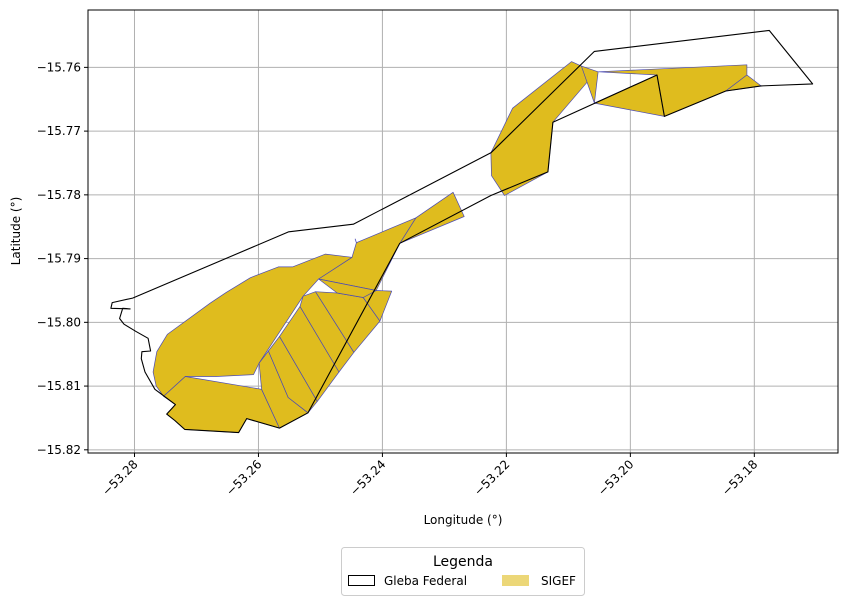 The height and width of the screenshot is (608, 847). What do you see at coordinates (463, 571) in the screenshot?
I see `legend: Legenda Gleba Federal SIGEF` at bounding box center [463, 571].